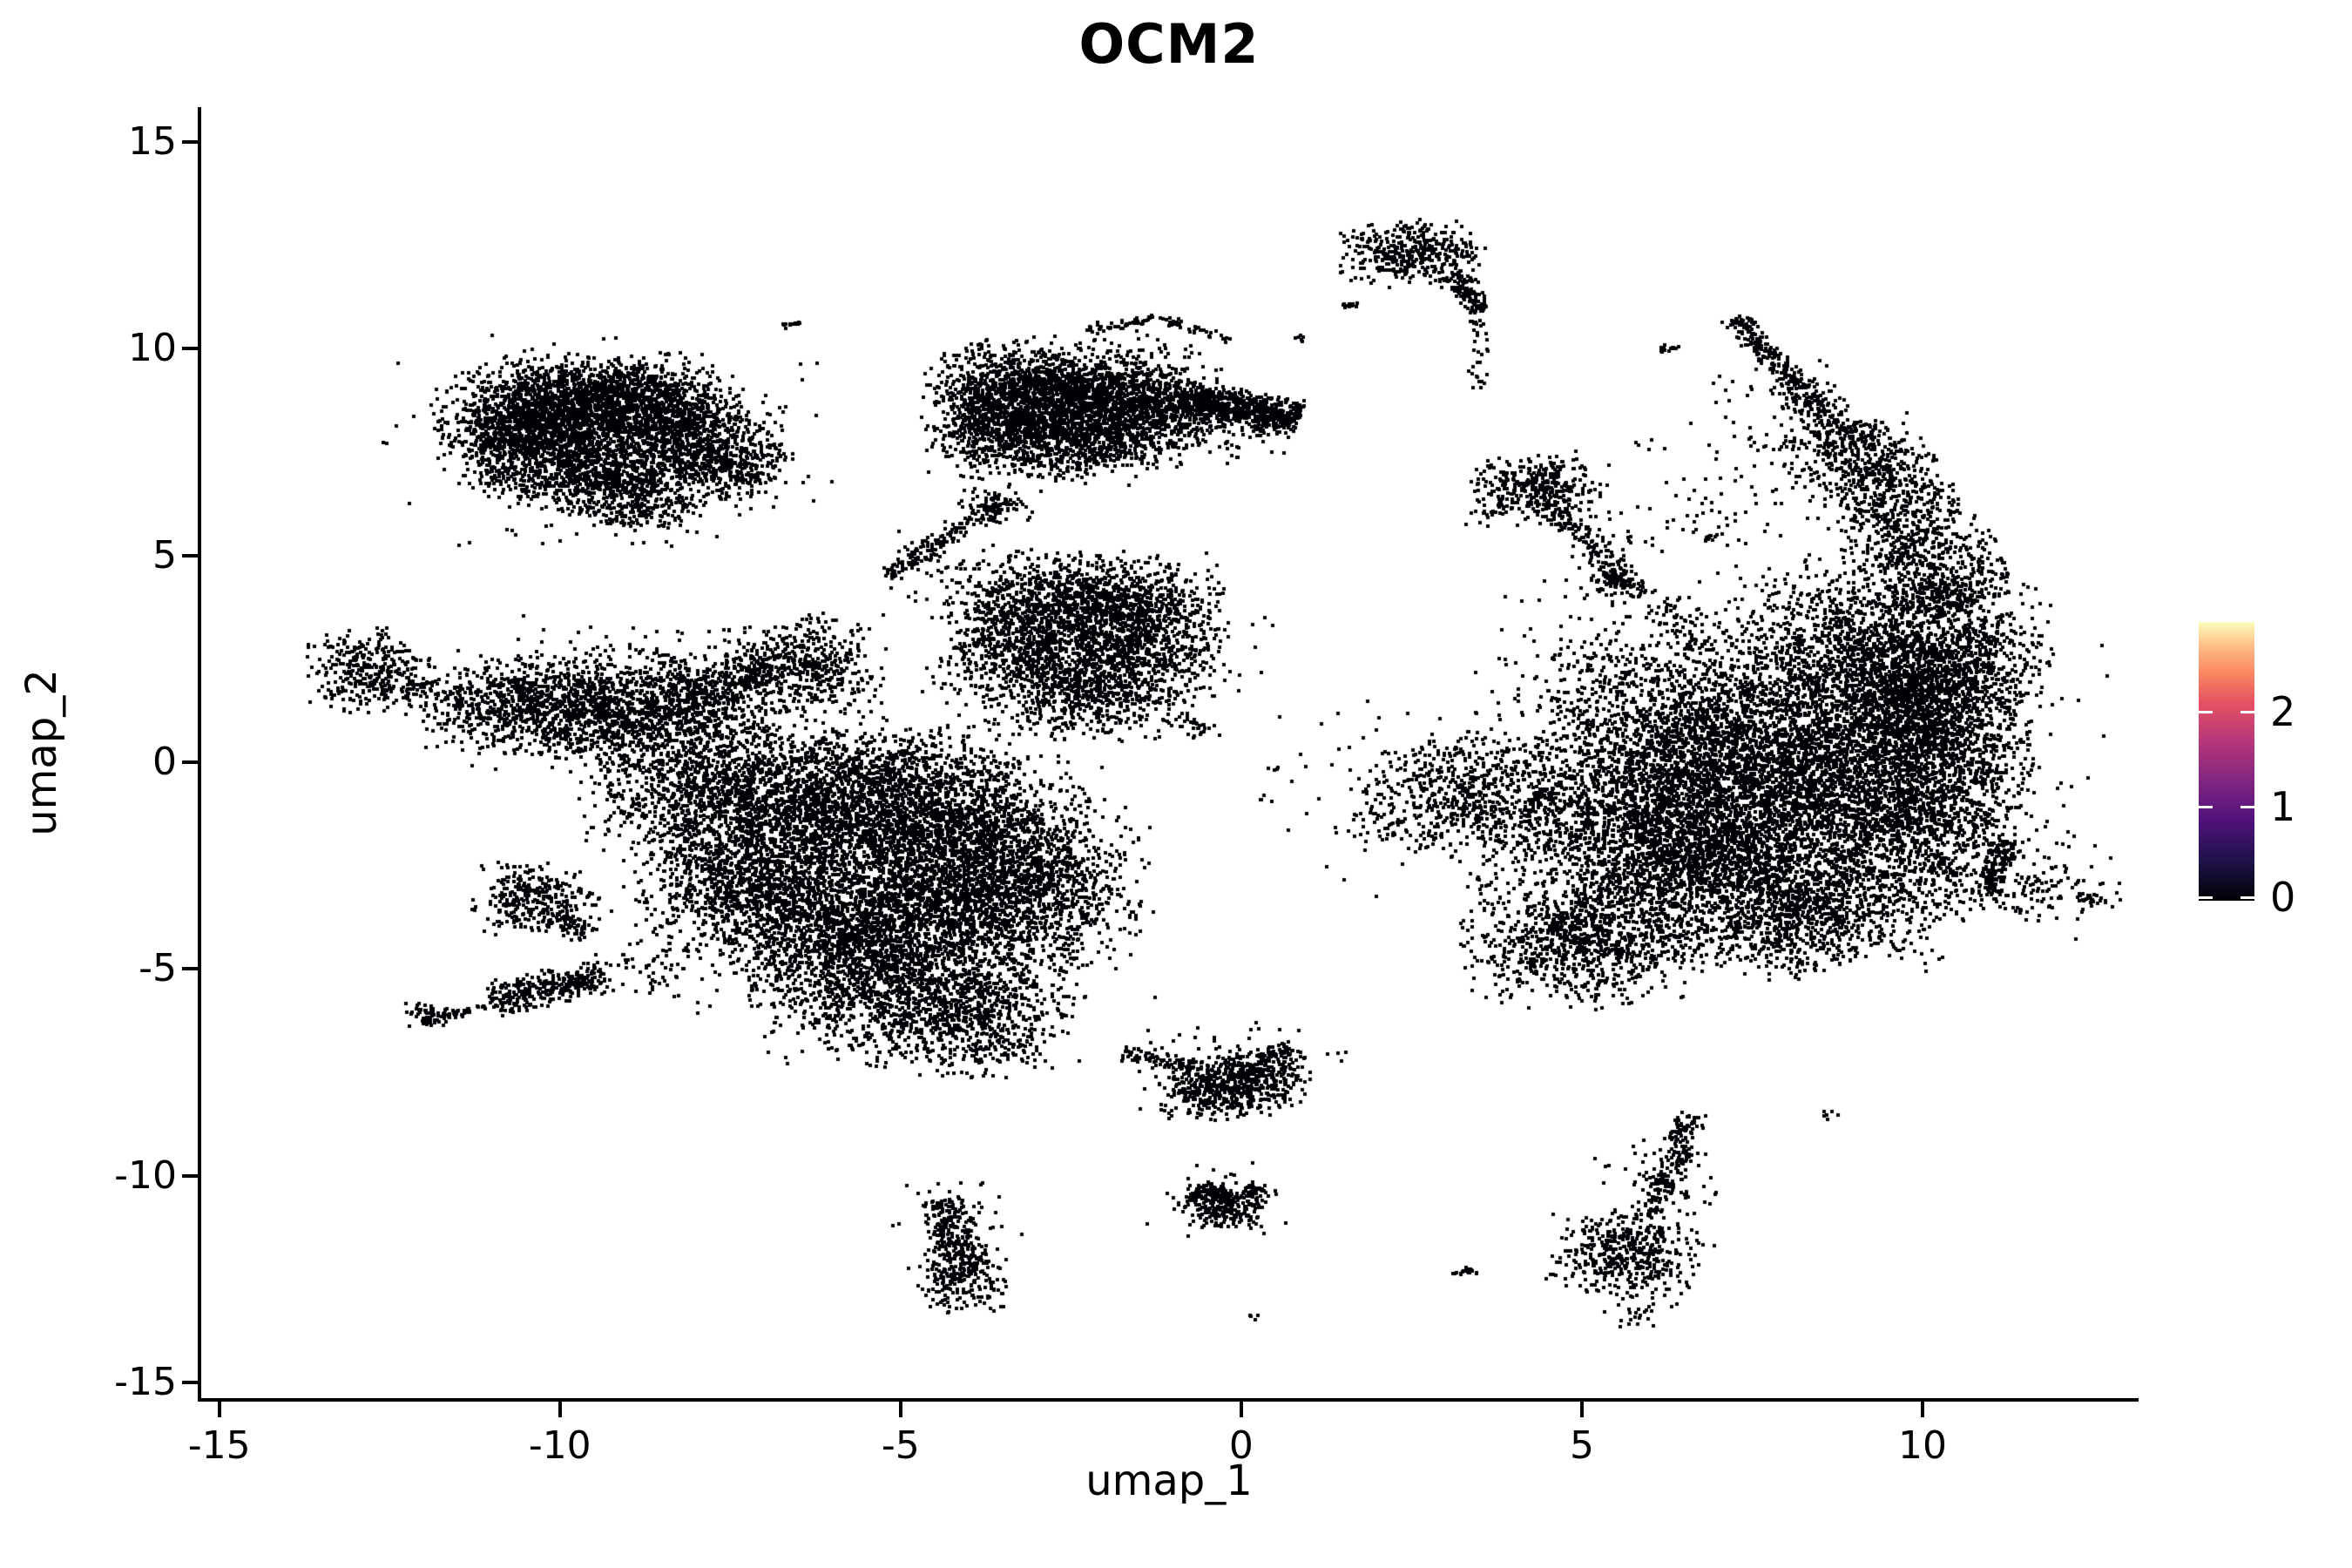 This screenshot has height=1568, width=2352. What do you see at coordinates (41, 752) in the screenshot?
I see `y-axis-title: umap_2` at bounding box center [41, 752].